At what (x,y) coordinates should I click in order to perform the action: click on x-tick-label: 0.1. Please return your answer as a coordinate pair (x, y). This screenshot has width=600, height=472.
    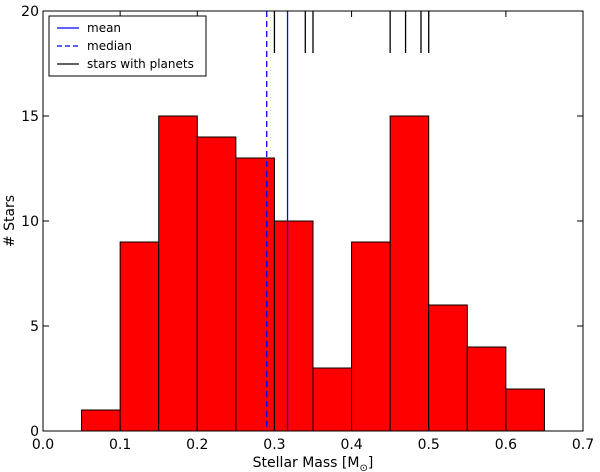
    Looking at the image, I should click on (120, 445).